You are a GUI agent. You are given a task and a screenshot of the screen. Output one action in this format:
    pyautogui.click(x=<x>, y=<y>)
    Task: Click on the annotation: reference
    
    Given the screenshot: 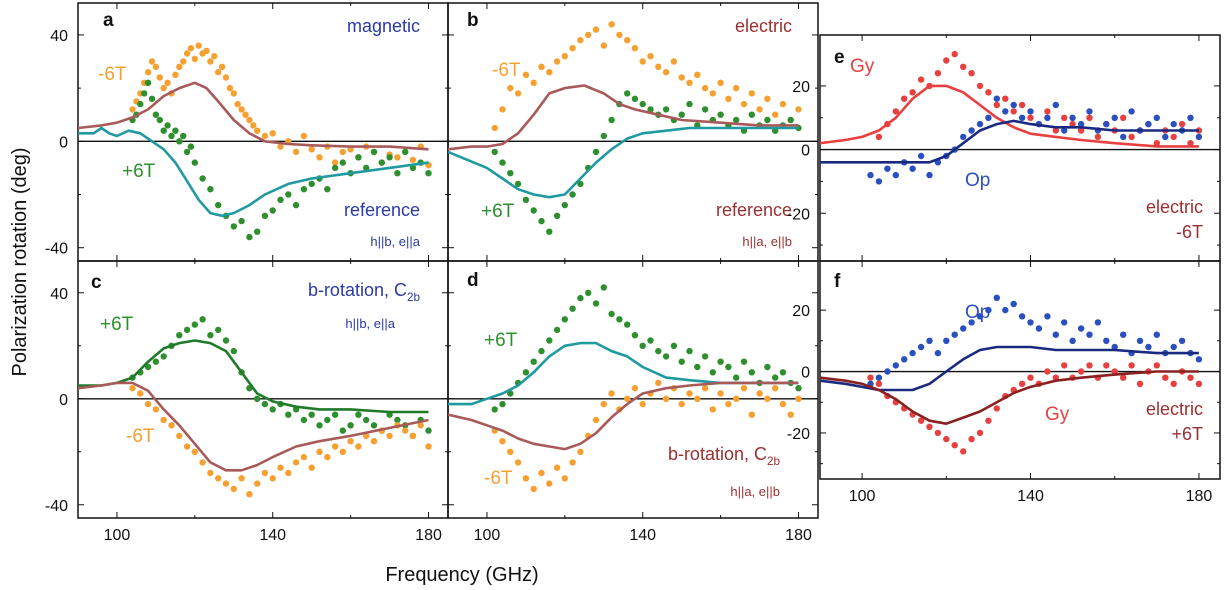 What is the action you would take?
    pyautogui.click(x=754, y=210)
    